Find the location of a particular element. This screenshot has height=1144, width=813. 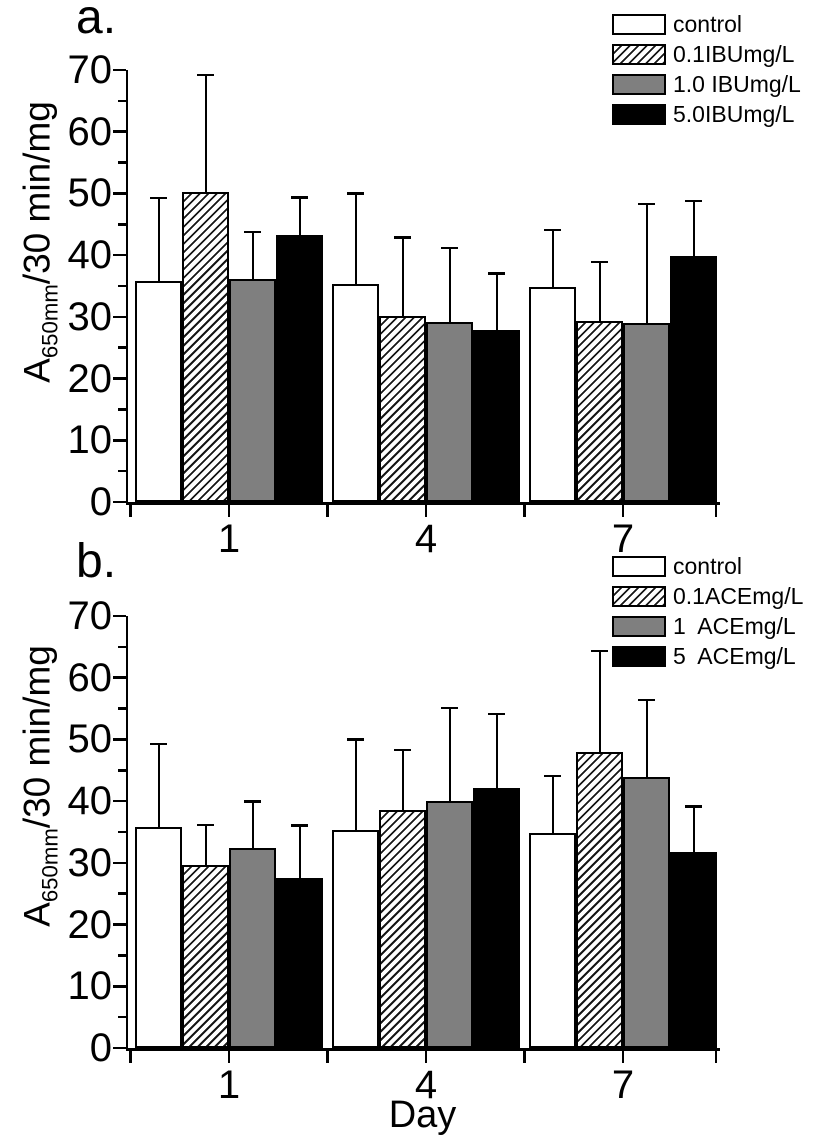

bar-day1-1 ACEmg/L is located at coordinates (252, 948).